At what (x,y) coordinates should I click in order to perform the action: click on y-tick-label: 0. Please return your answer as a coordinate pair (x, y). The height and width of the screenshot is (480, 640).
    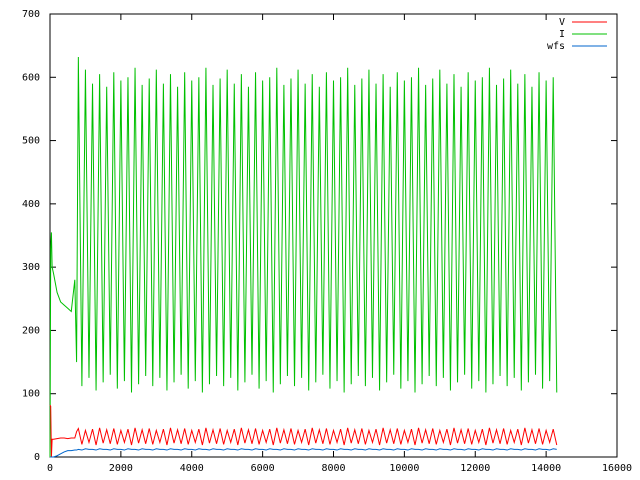
    Looking at the image, I should click on (37, 457).